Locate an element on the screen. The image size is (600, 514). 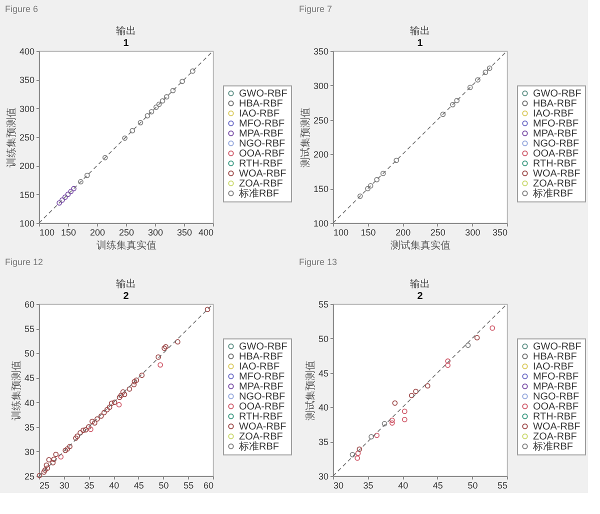
x-tick-label: 300 is located at coordinates (472, 233).